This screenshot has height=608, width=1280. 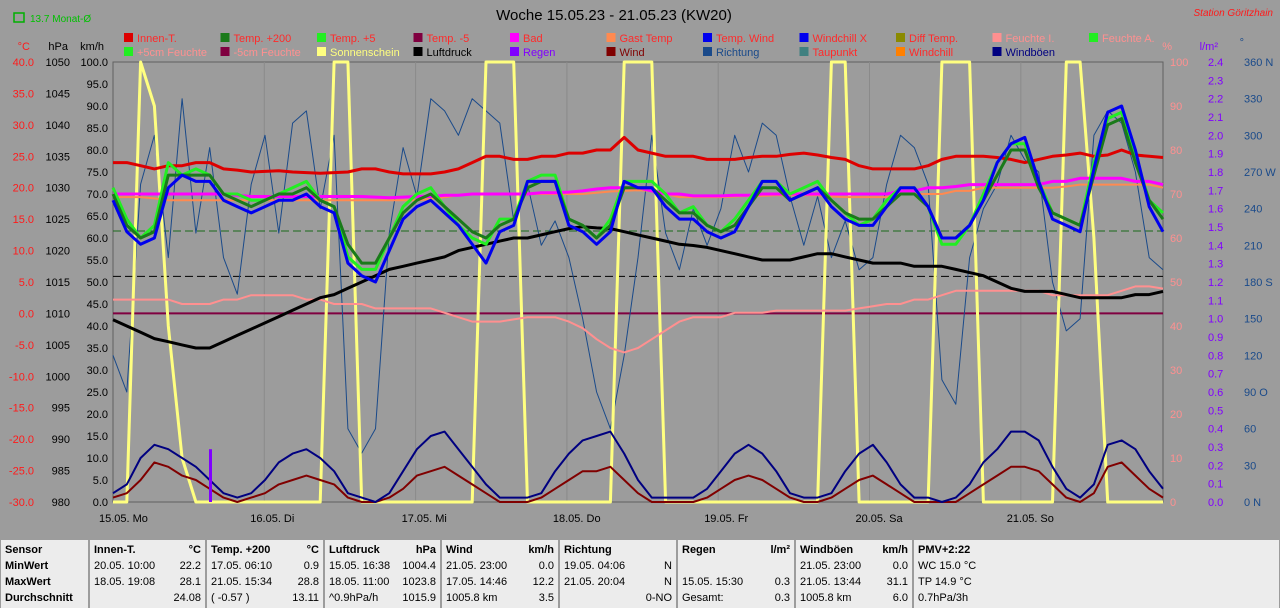 What do you see at coordinates (58, 126) in the screenshot?
I see `y-tick-label: 1040` at bounding box center [58, 126].